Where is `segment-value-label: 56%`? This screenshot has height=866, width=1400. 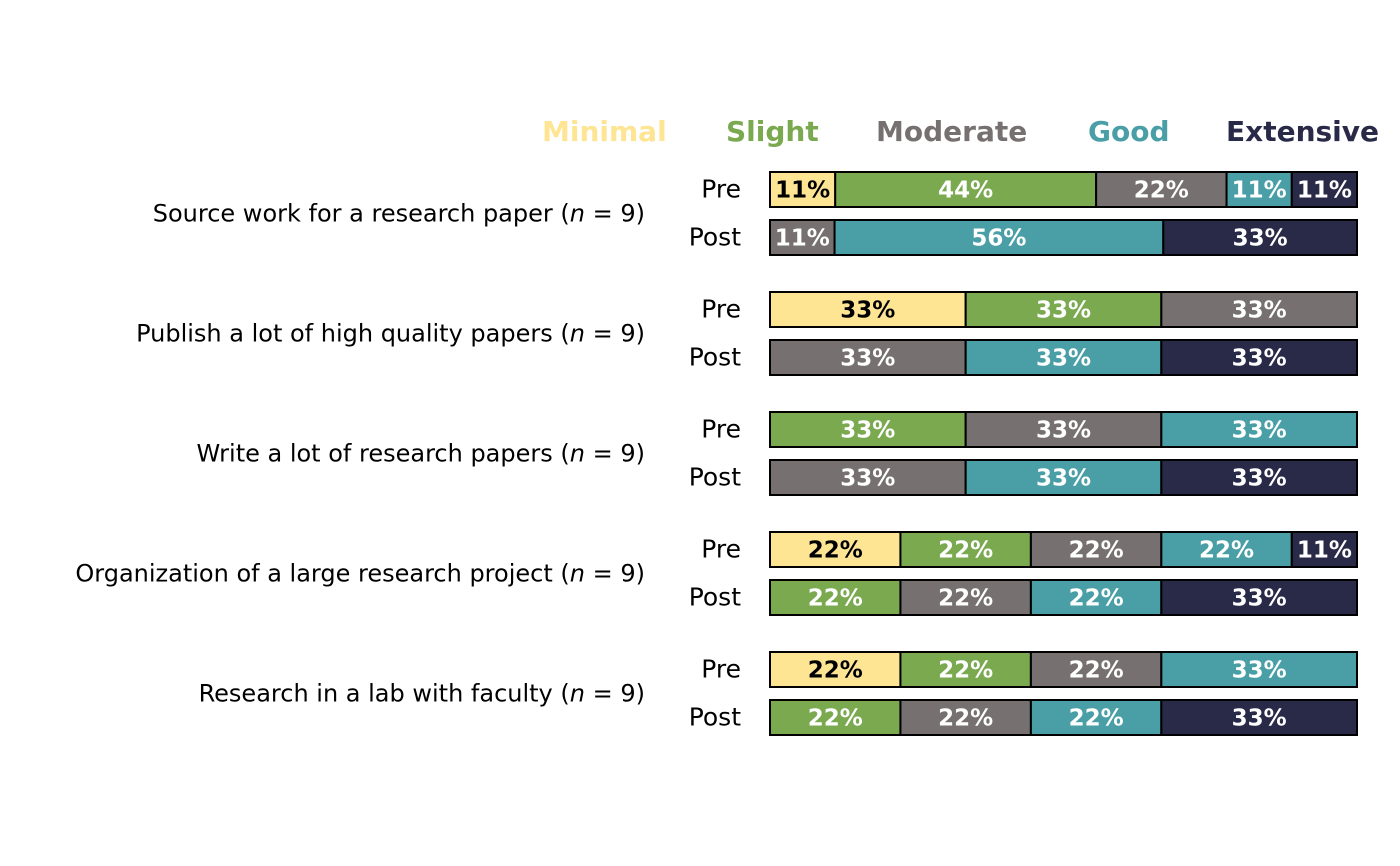
segment-value-label: 56% is located at coordinates (998, 239).